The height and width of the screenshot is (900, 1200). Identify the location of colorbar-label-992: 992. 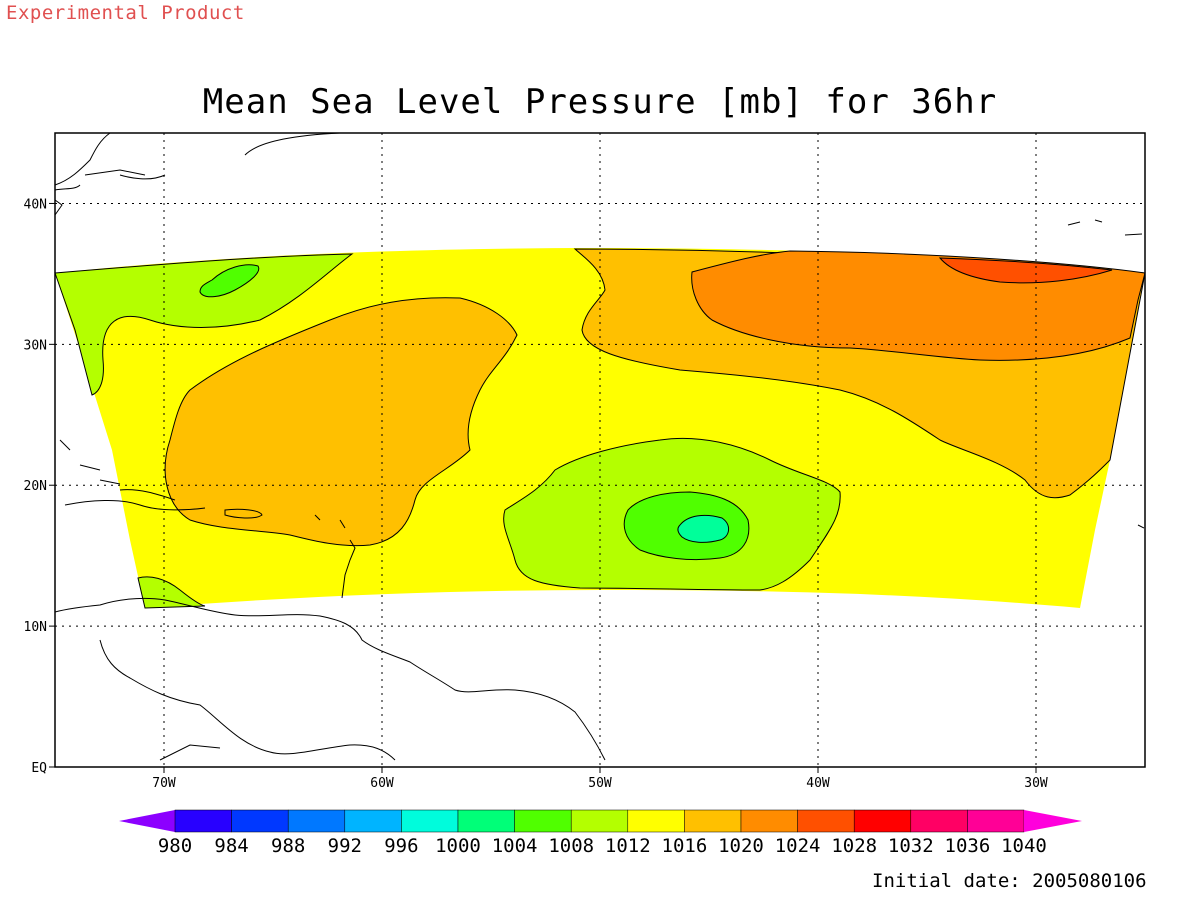
(345, 846).